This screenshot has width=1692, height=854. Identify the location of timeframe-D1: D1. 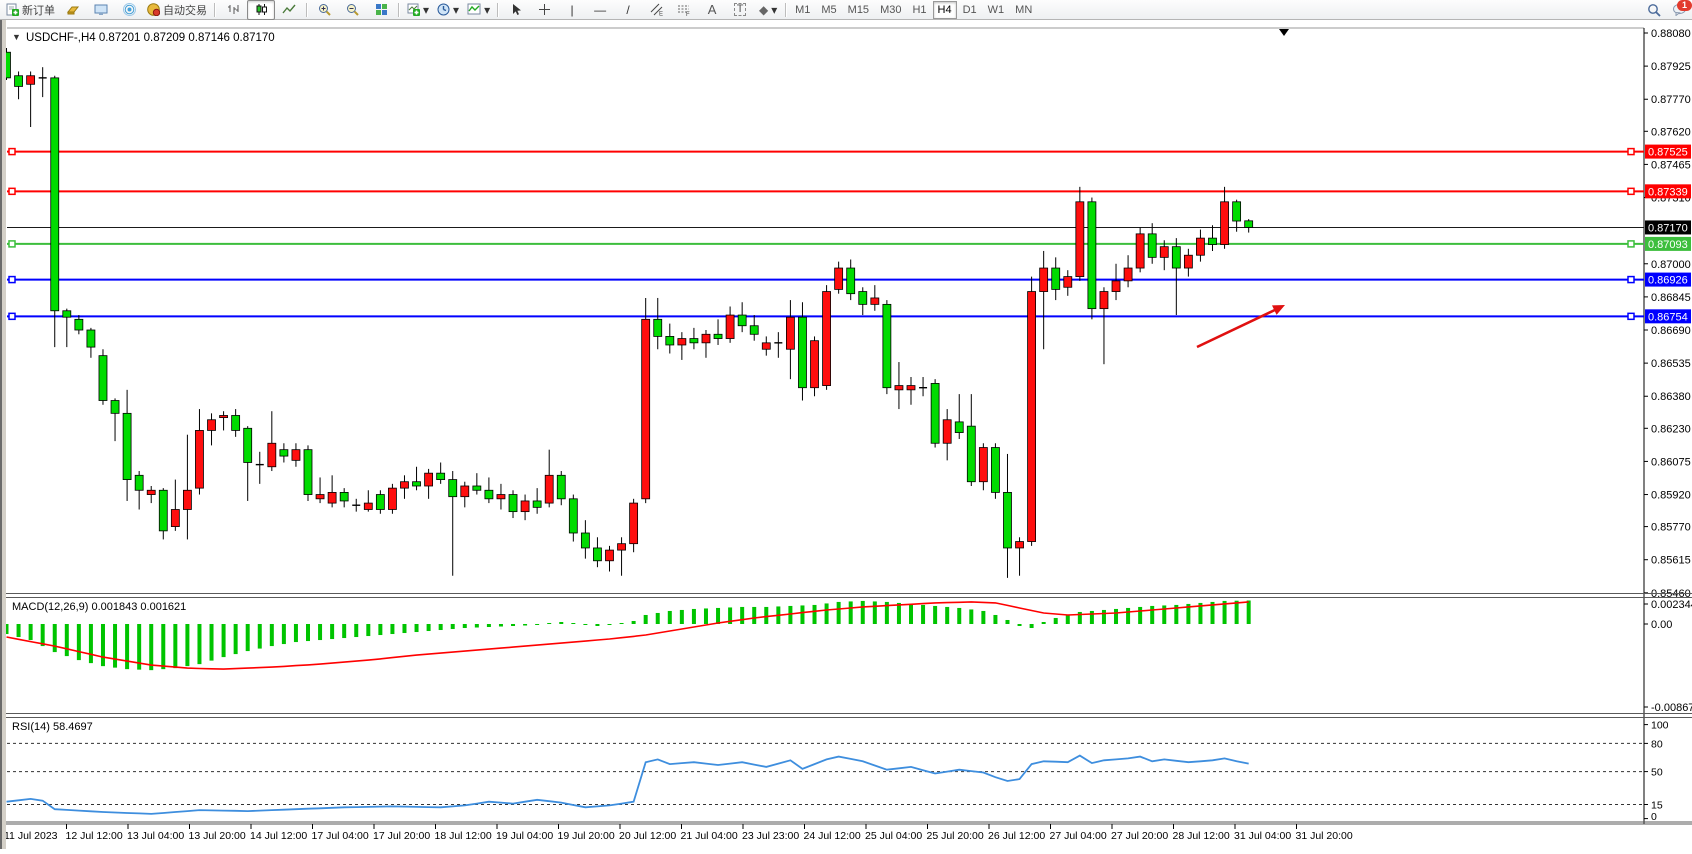
(970, 10).